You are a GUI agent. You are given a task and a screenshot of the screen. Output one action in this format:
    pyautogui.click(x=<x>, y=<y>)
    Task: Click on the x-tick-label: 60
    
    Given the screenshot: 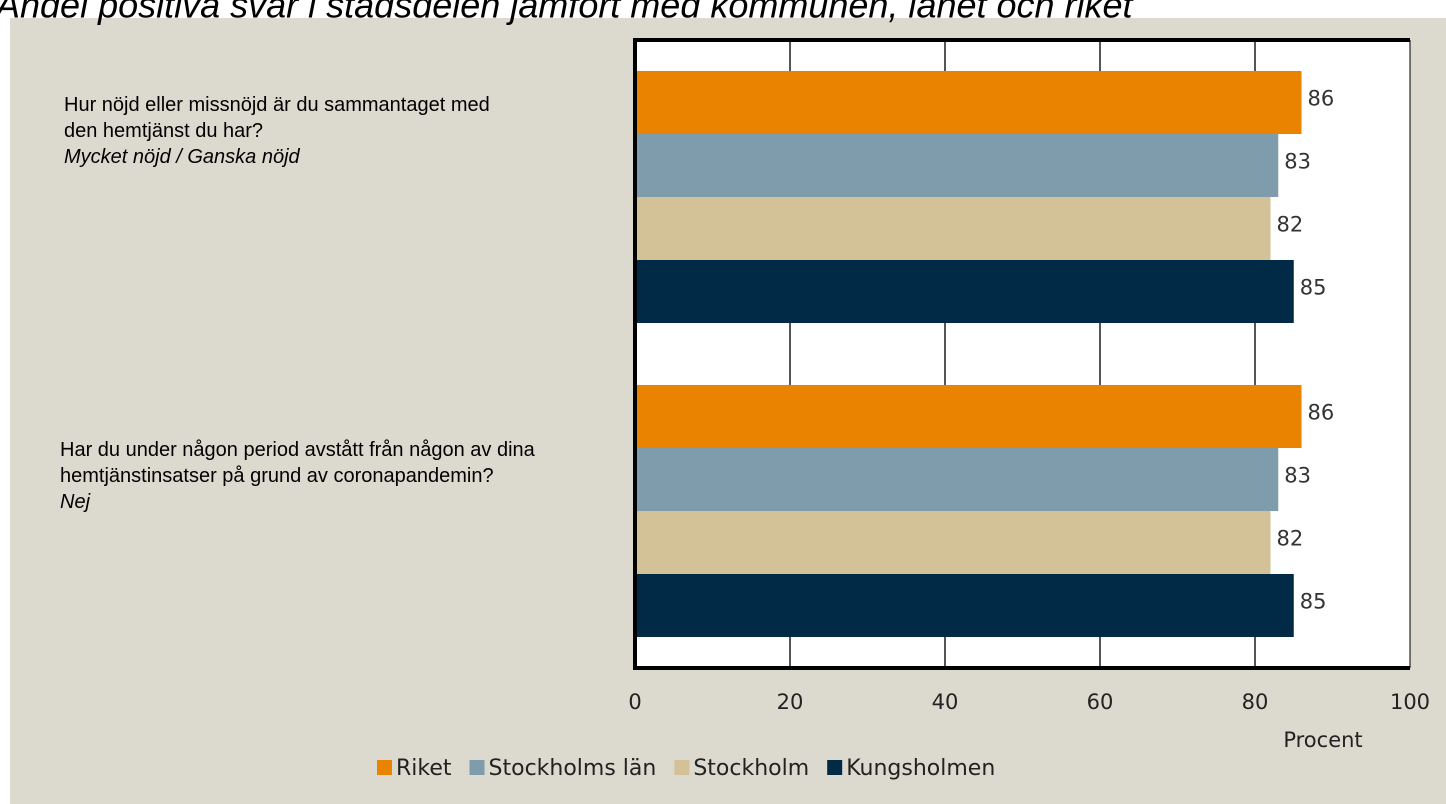 What is the action you would take?
    pyautogui.click(x=1100, y=702)
    